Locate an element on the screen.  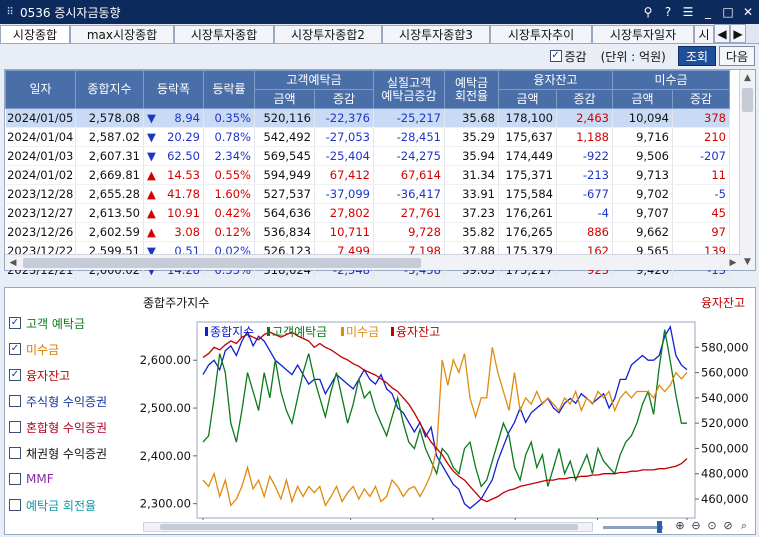
series-option: ✓ 고객 예탁금 is located at coordinates (71, 323).